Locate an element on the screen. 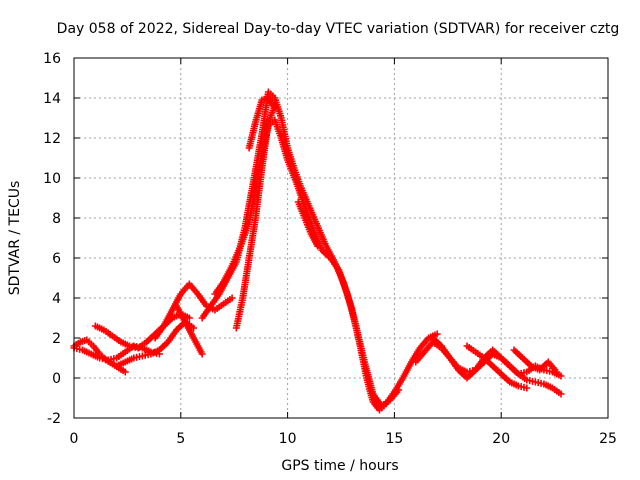  x-tick-labels: 0 5 10 15 20 25 is located at coordinates (343, 439).